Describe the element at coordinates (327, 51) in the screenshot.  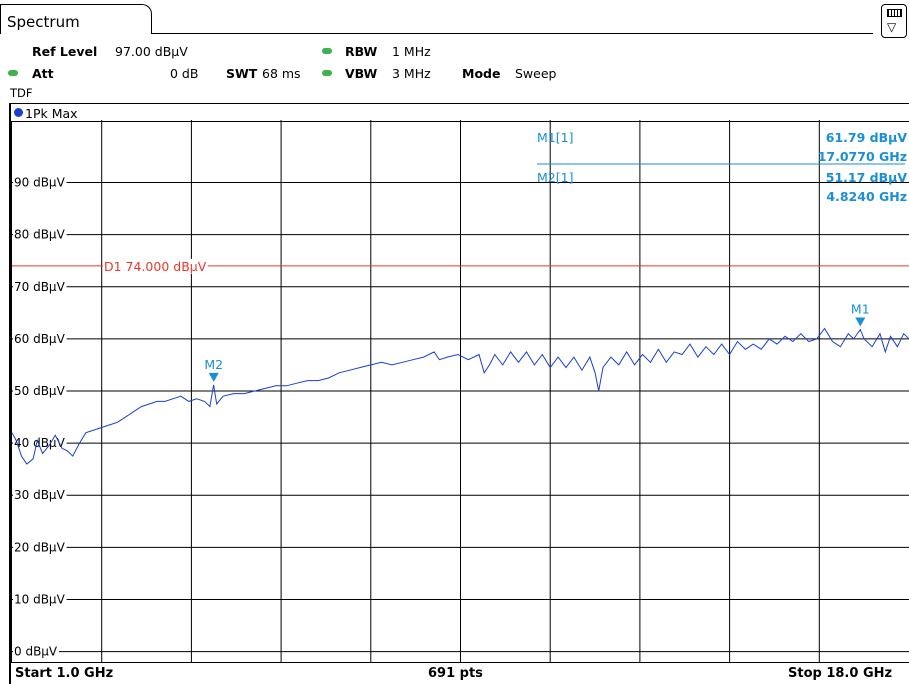
I see `rbw-status-icon` at that location.